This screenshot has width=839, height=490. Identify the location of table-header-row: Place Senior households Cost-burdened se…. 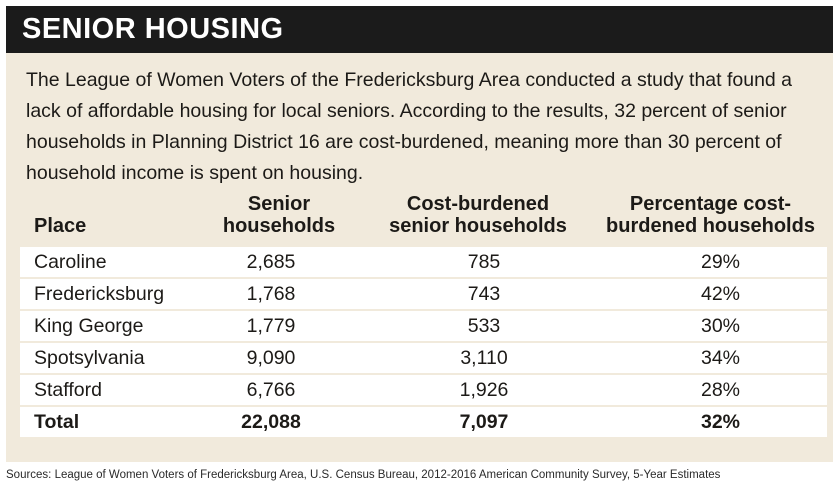
(423, 219).